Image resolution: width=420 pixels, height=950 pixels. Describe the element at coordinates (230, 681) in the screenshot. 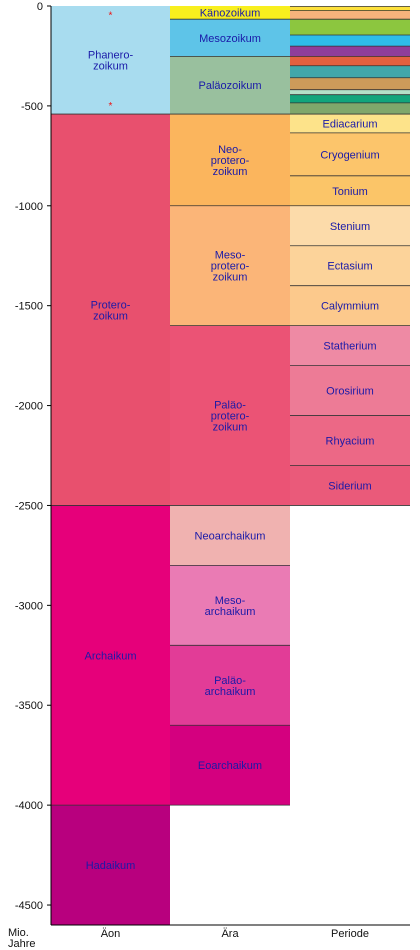

I see `era-palaoarchaikum-label: Paläo-` at that location.